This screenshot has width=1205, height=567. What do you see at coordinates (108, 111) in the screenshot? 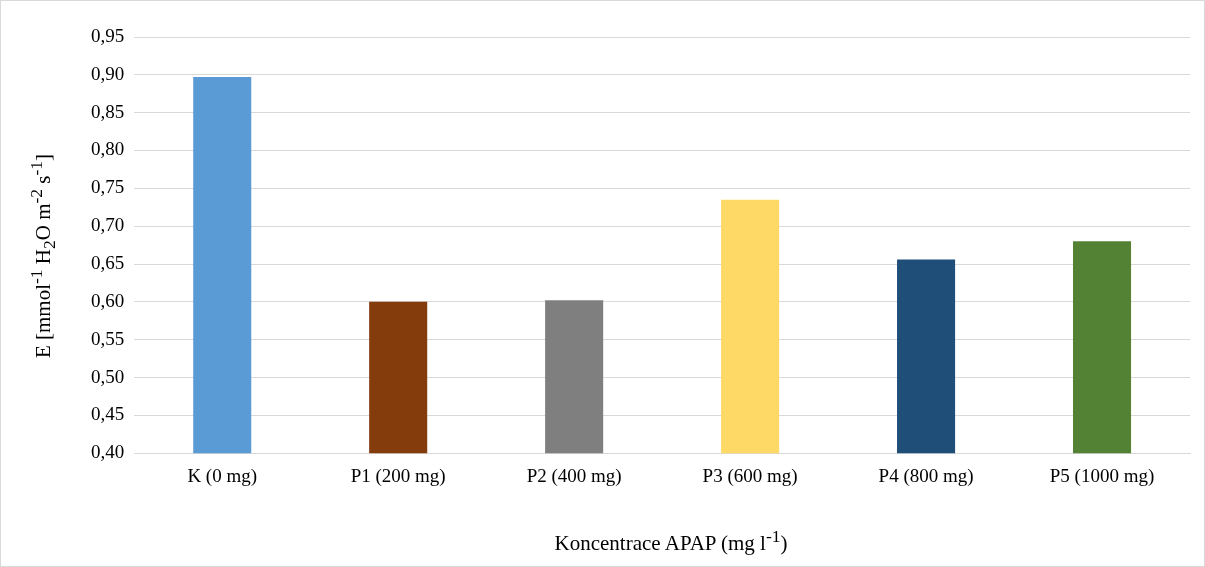
I see `y-tick-label: 0,85` at bounding box center [108, 111].